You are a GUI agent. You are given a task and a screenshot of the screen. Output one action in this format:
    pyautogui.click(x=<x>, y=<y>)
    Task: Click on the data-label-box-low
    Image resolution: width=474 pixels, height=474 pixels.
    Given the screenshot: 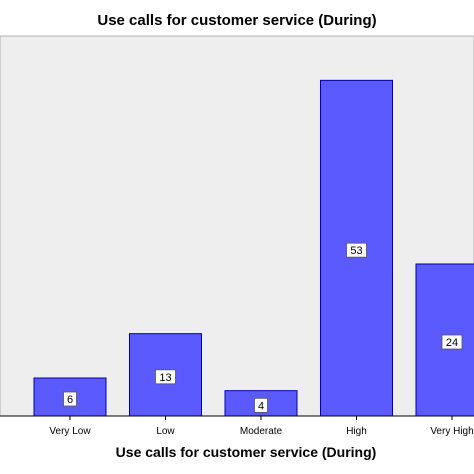 What is the action you would take?
    pyautogui.click(x=165, y=377)
    